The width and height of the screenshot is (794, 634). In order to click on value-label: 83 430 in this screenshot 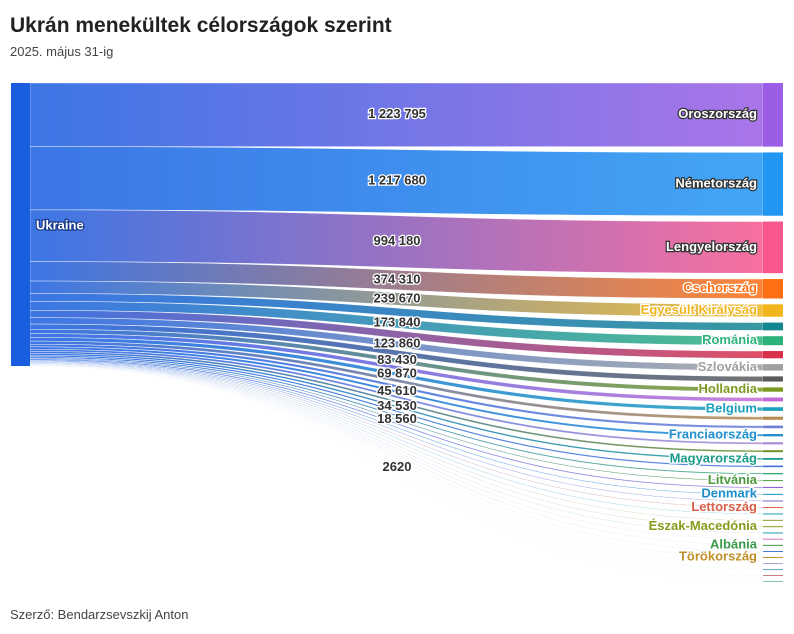, I will do `click(397, 359)`.